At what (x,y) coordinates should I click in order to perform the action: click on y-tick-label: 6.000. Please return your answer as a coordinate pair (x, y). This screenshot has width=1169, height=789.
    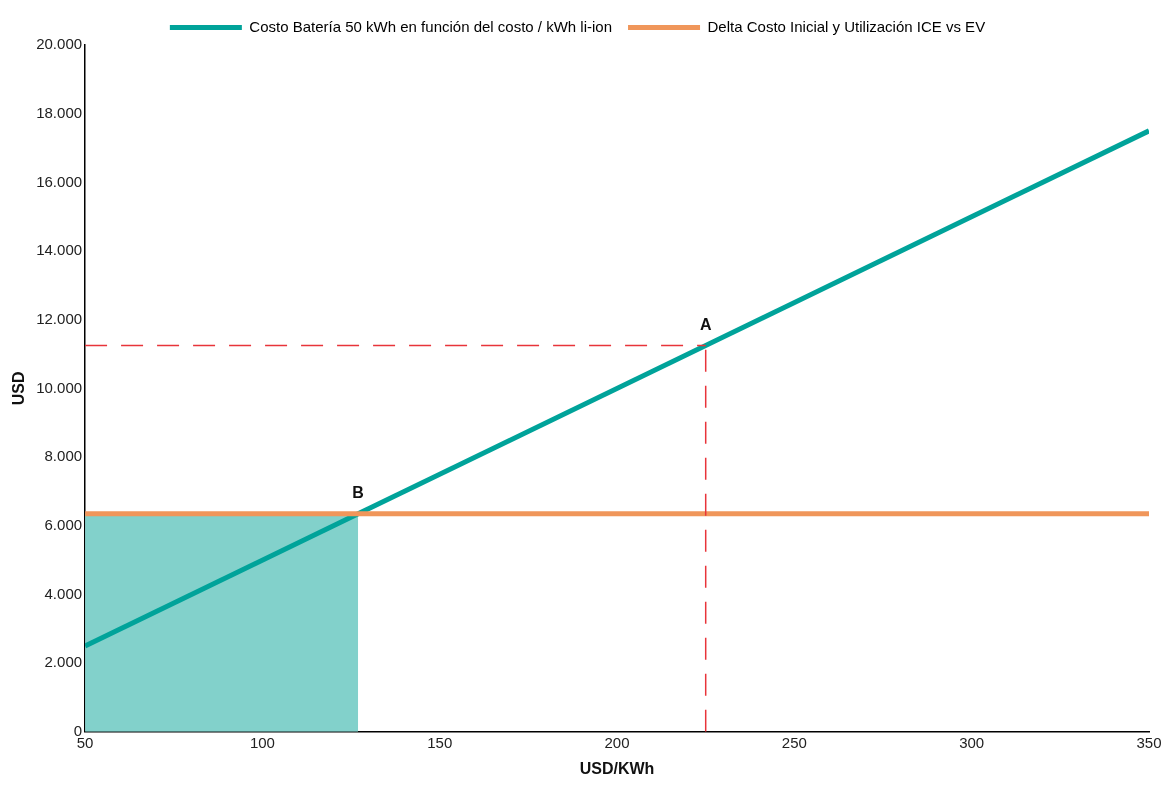
    Looking at the image, I should click on (63, 524).